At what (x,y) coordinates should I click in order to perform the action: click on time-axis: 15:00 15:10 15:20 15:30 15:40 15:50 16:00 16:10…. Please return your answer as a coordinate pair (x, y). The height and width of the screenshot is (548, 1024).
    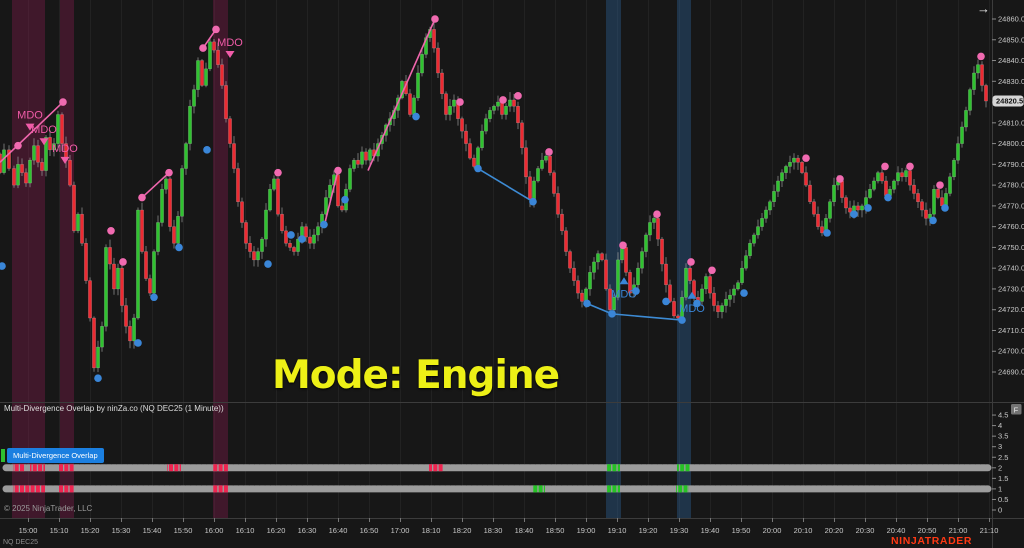
    Looking at the image, I should click on (509, 526).